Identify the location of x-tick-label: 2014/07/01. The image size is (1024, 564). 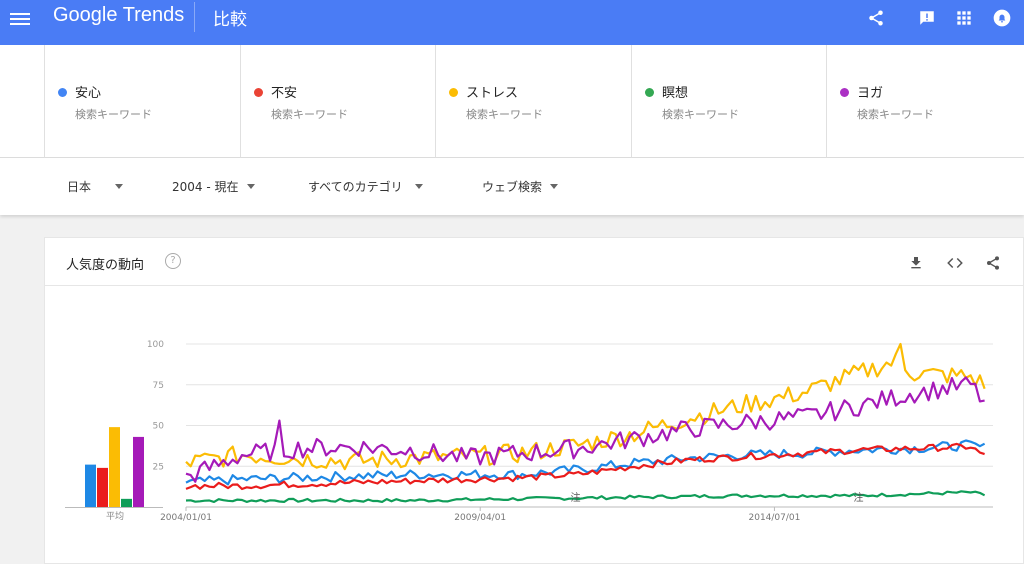
(775, 518).